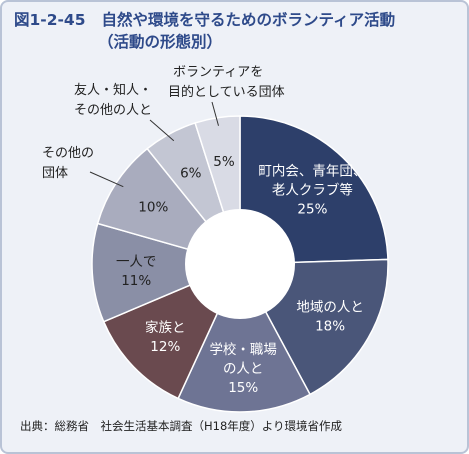 The image size is (469, 454). What do you see at coordinates (181, 426) in the screenshot?
I see `source-note: 出典：総務省 社会生活基本調査（H18年度）より環境省作成` at bounding box center [181, 426].